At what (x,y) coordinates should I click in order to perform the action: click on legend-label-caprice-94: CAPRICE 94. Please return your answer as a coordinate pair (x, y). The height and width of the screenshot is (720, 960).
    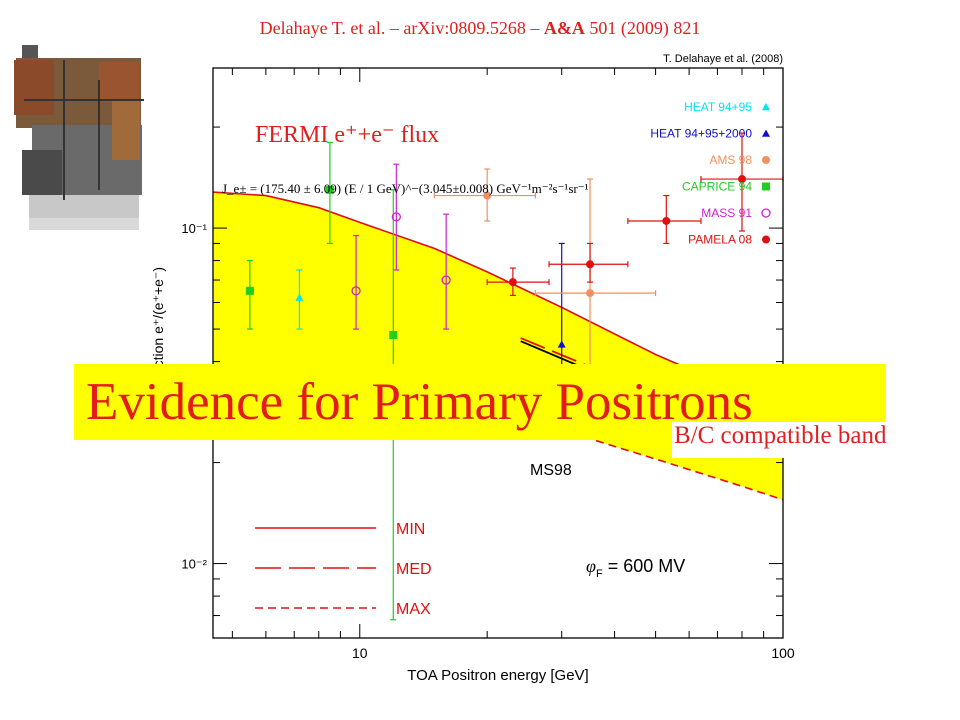
    Looking at the image, I should click on (717, 187).